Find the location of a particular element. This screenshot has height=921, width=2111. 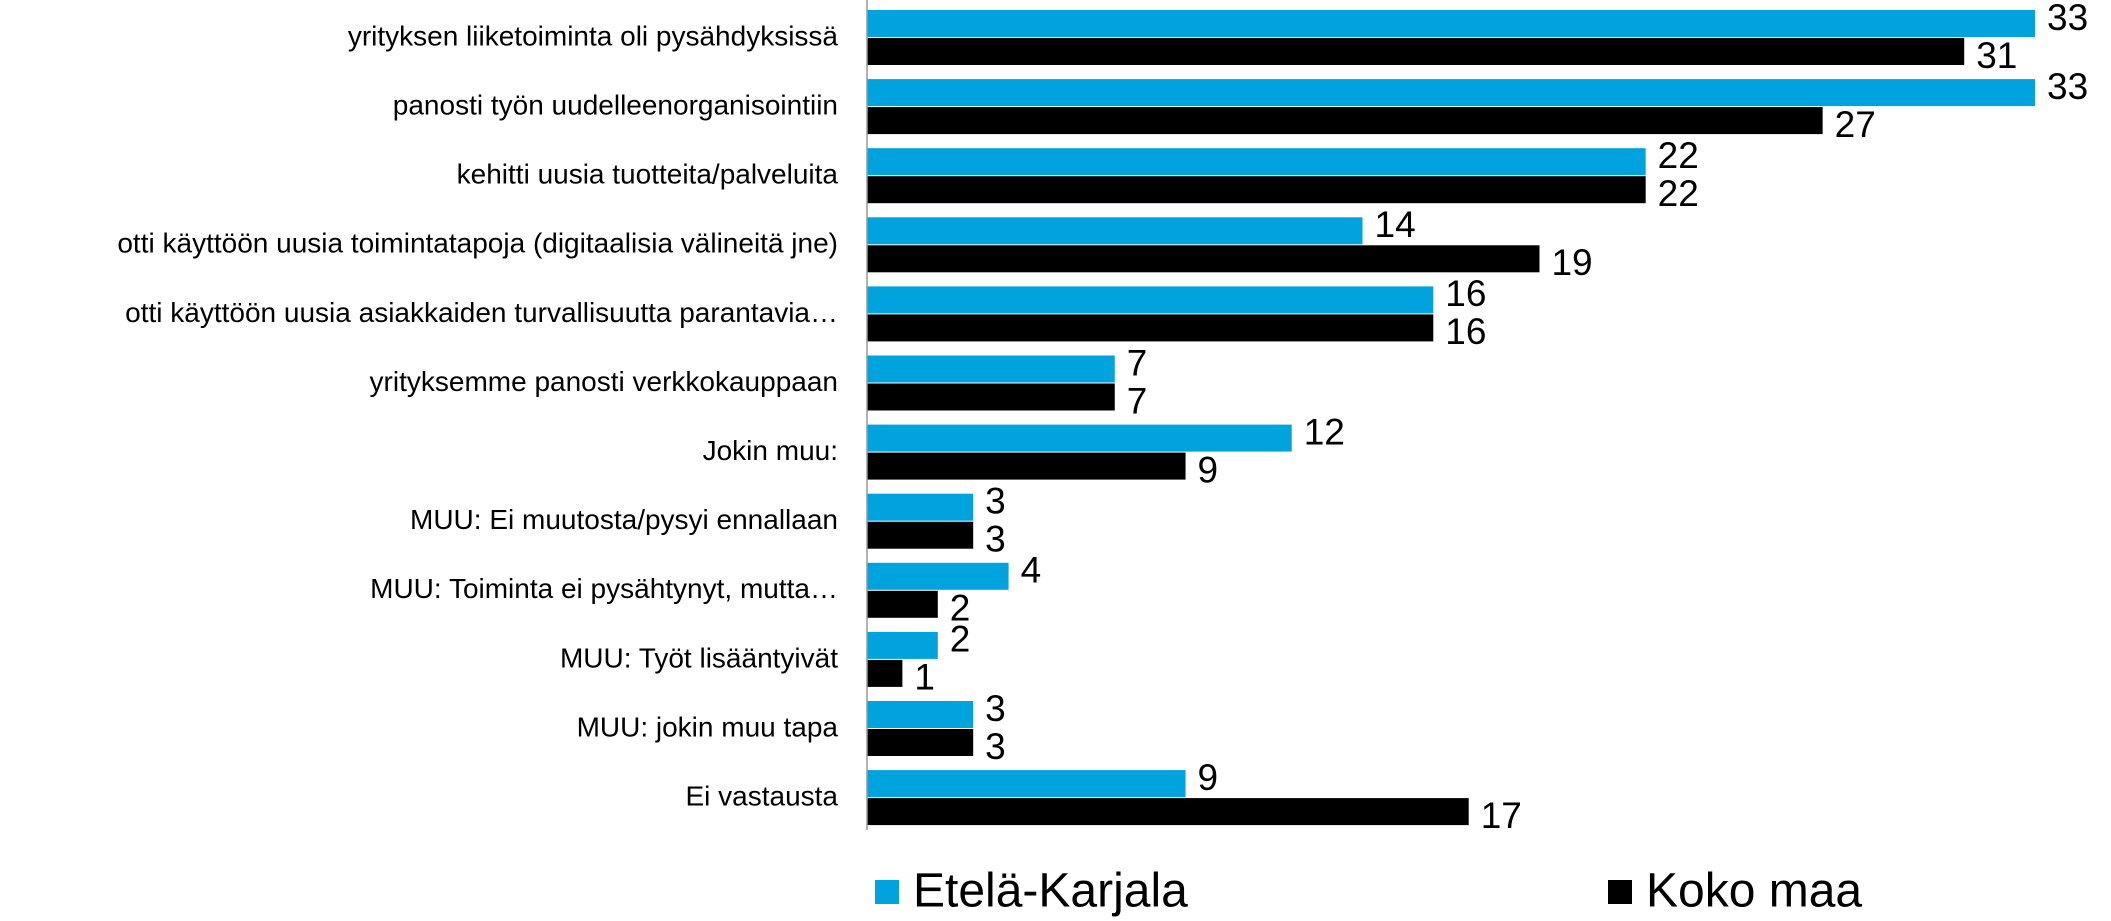

category-label: yrityksemme panosti verkkokauppaan is located at coordinates (604, 381).